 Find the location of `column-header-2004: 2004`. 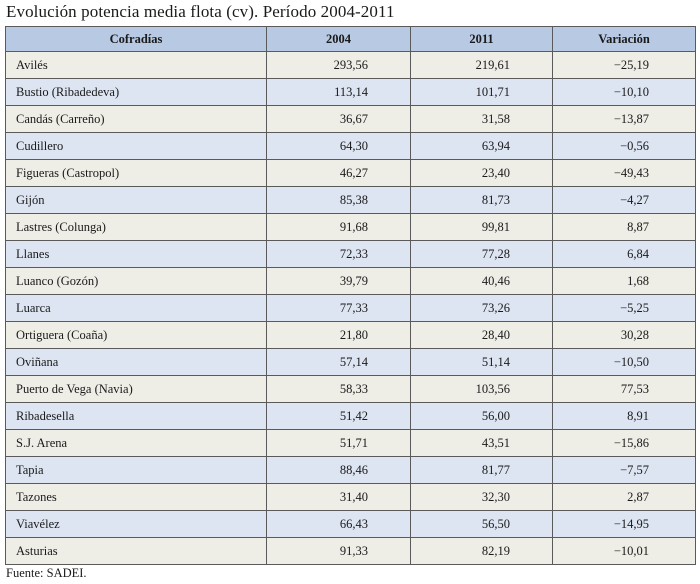

column-header-2004: 2004 is located at coordinates (338, 39).